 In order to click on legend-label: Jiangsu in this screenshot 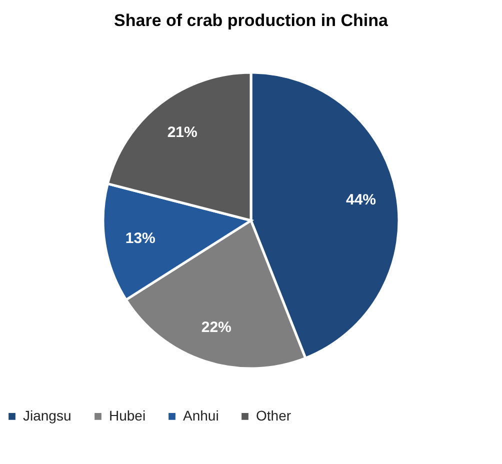, I will do `click(47, 415)`.